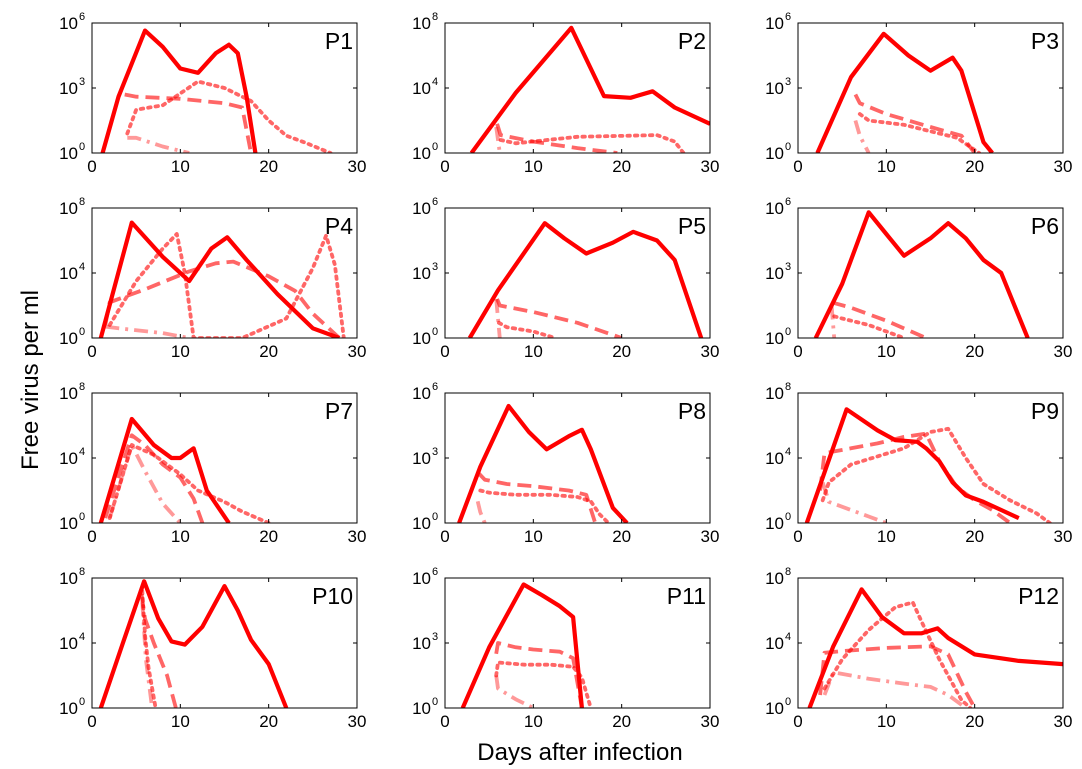 The width and height of the screenshot is (1082, 769). I want to click on y-axis-label: Free virus per ml, so click(30, 380).